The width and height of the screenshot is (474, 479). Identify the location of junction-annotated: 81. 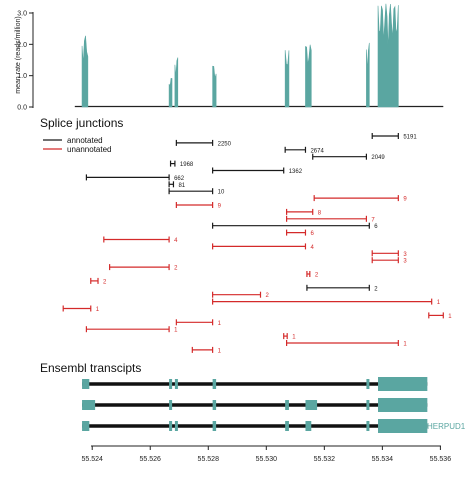
(177, 185).